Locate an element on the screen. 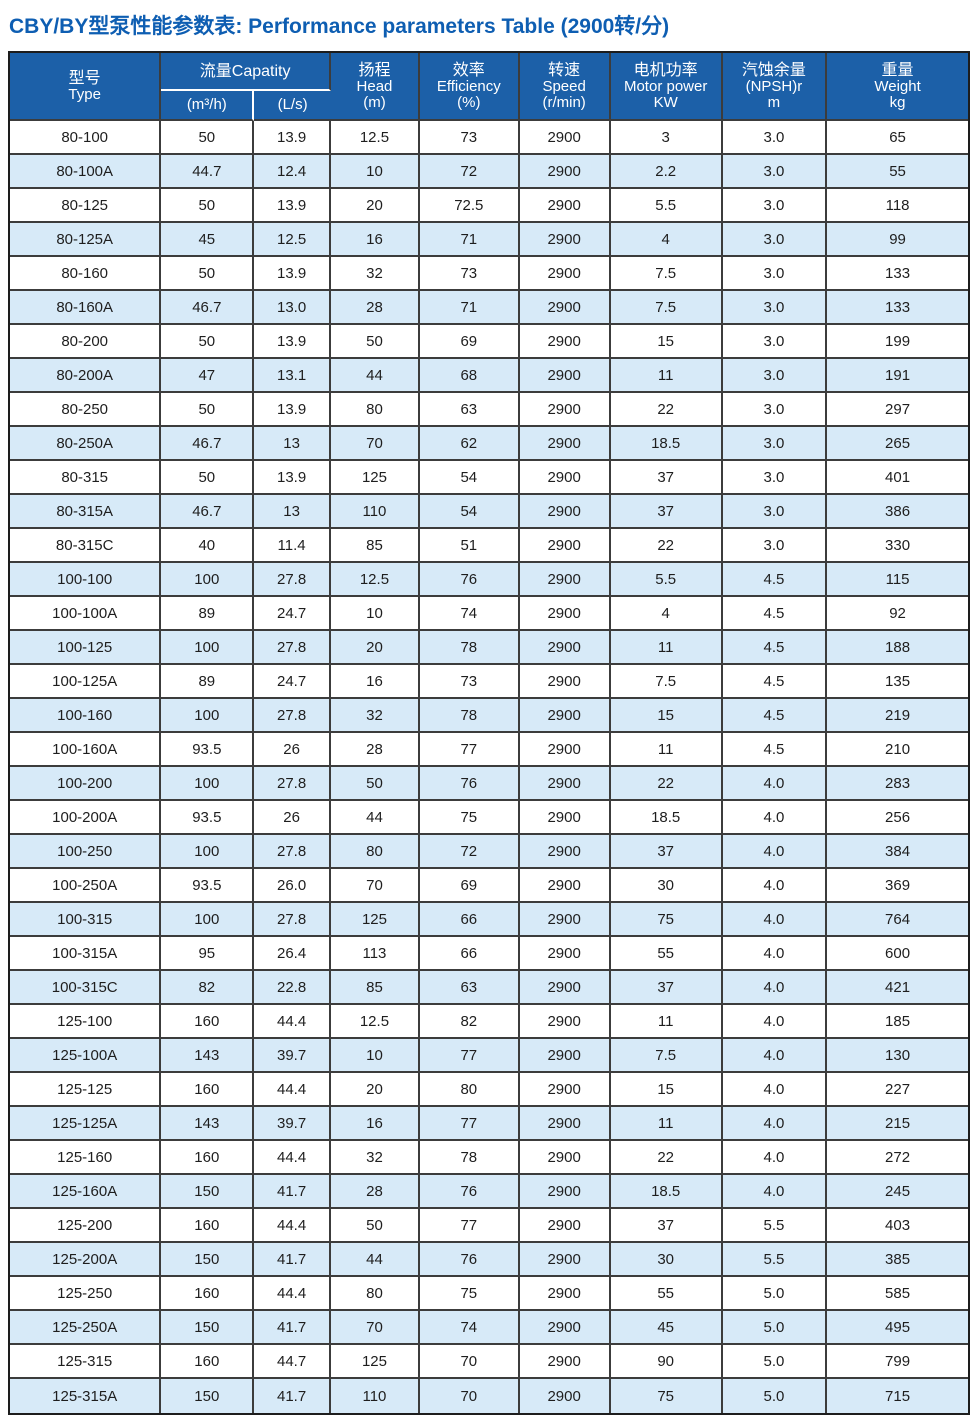  table-row: 125-315A 150 41.7 110 70 2900 75 5.0 715 is located at coordinates (489, 1396).